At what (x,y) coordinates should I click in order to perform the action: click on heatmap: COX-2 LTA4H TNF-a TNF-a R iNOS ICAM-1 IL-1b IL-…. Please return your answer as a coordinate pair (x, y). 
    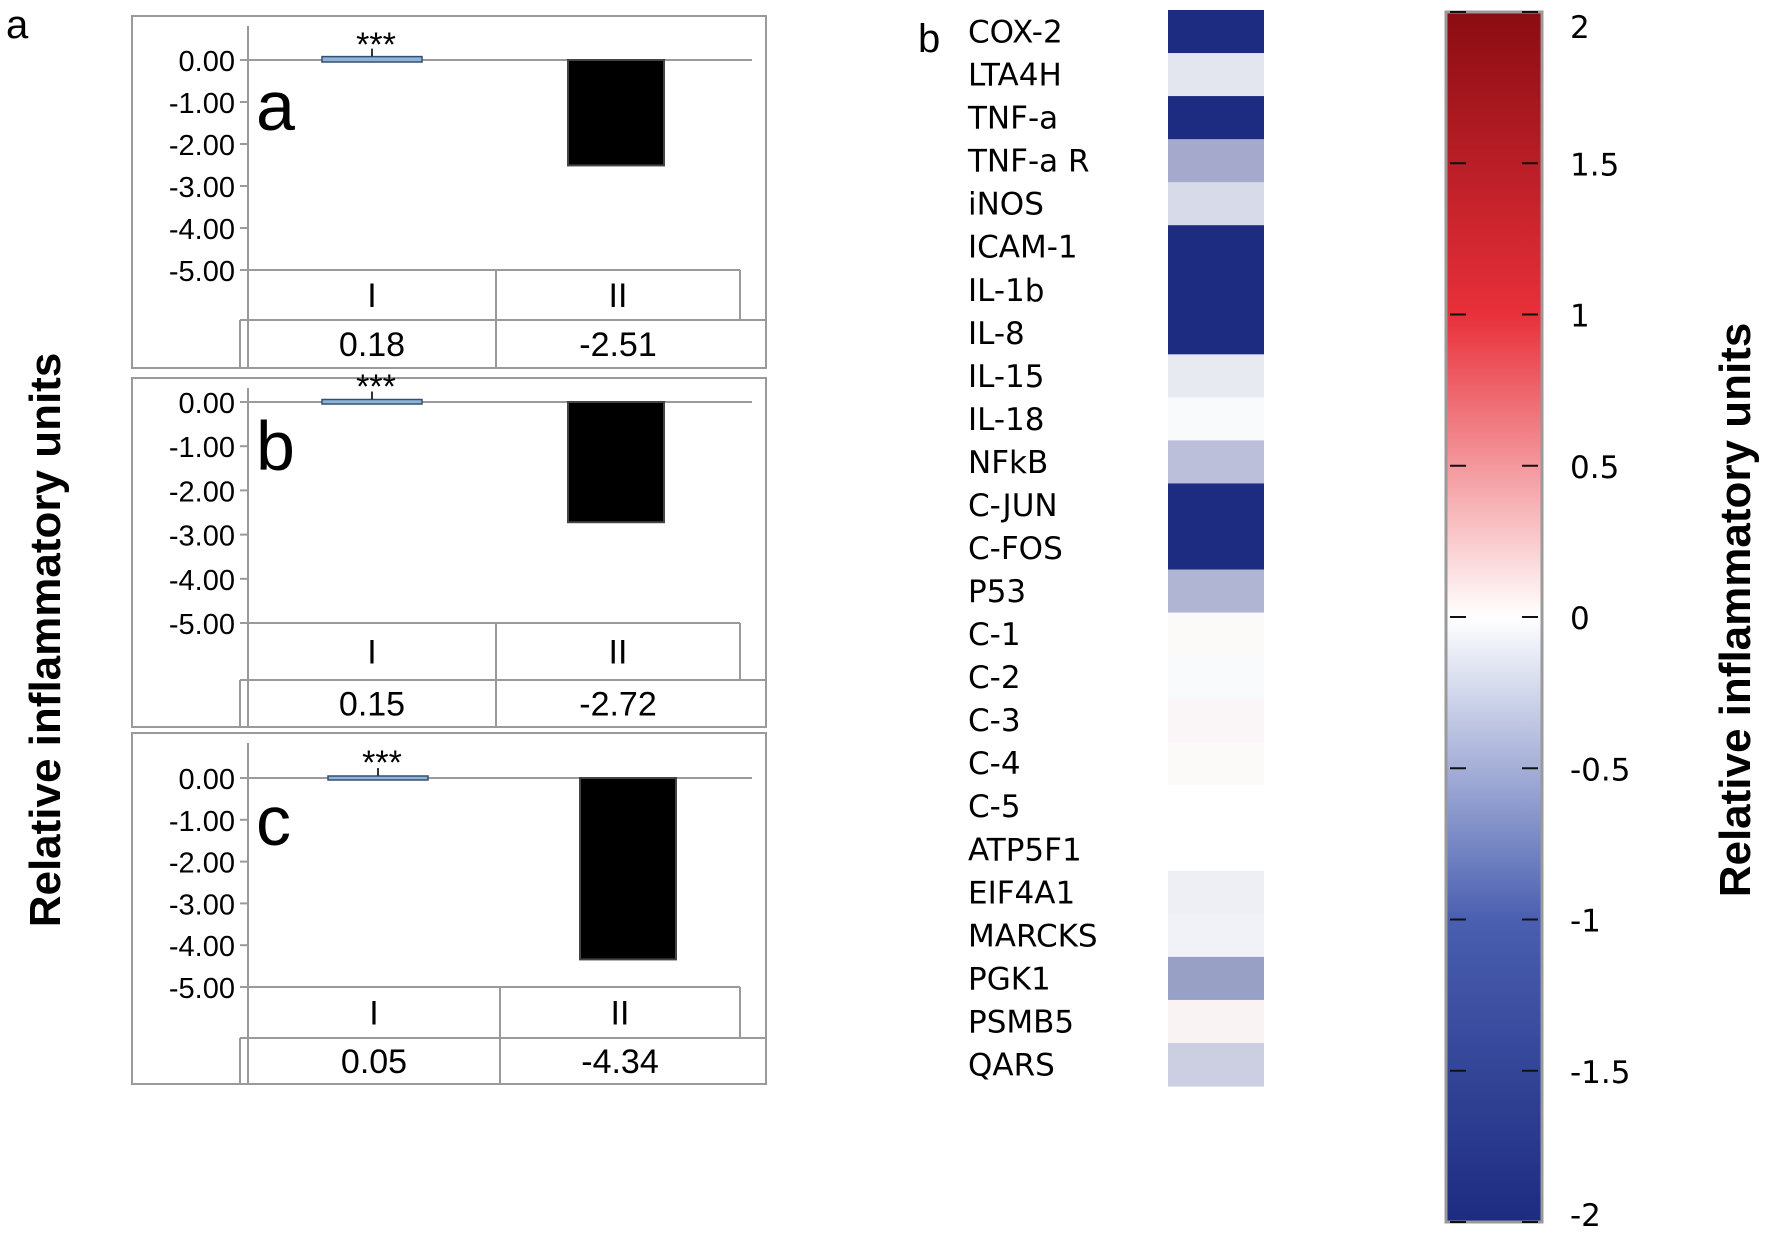
    Looking at the image, I should click on (1115, 548).